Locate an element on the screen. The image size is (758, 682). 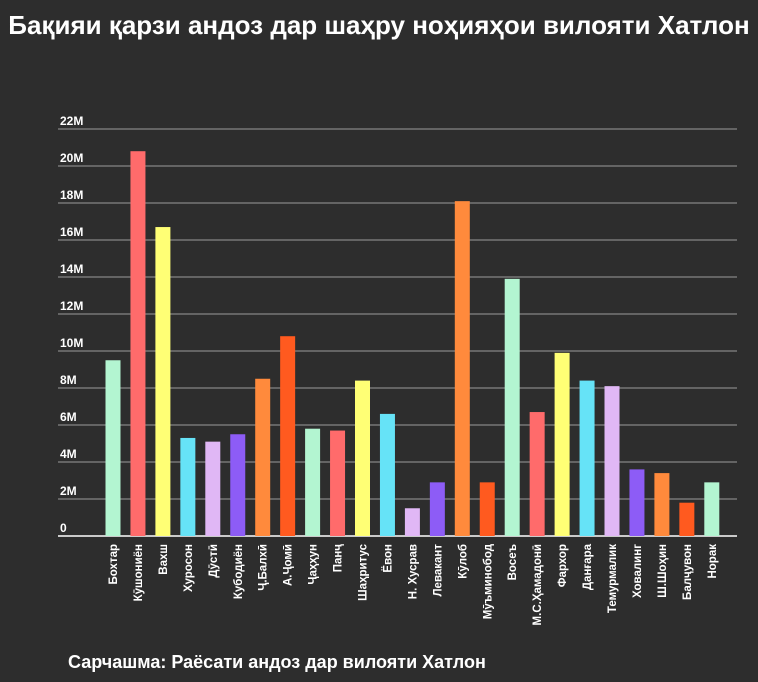
y-tick-label: 6M is located at coordinates (68, 417).